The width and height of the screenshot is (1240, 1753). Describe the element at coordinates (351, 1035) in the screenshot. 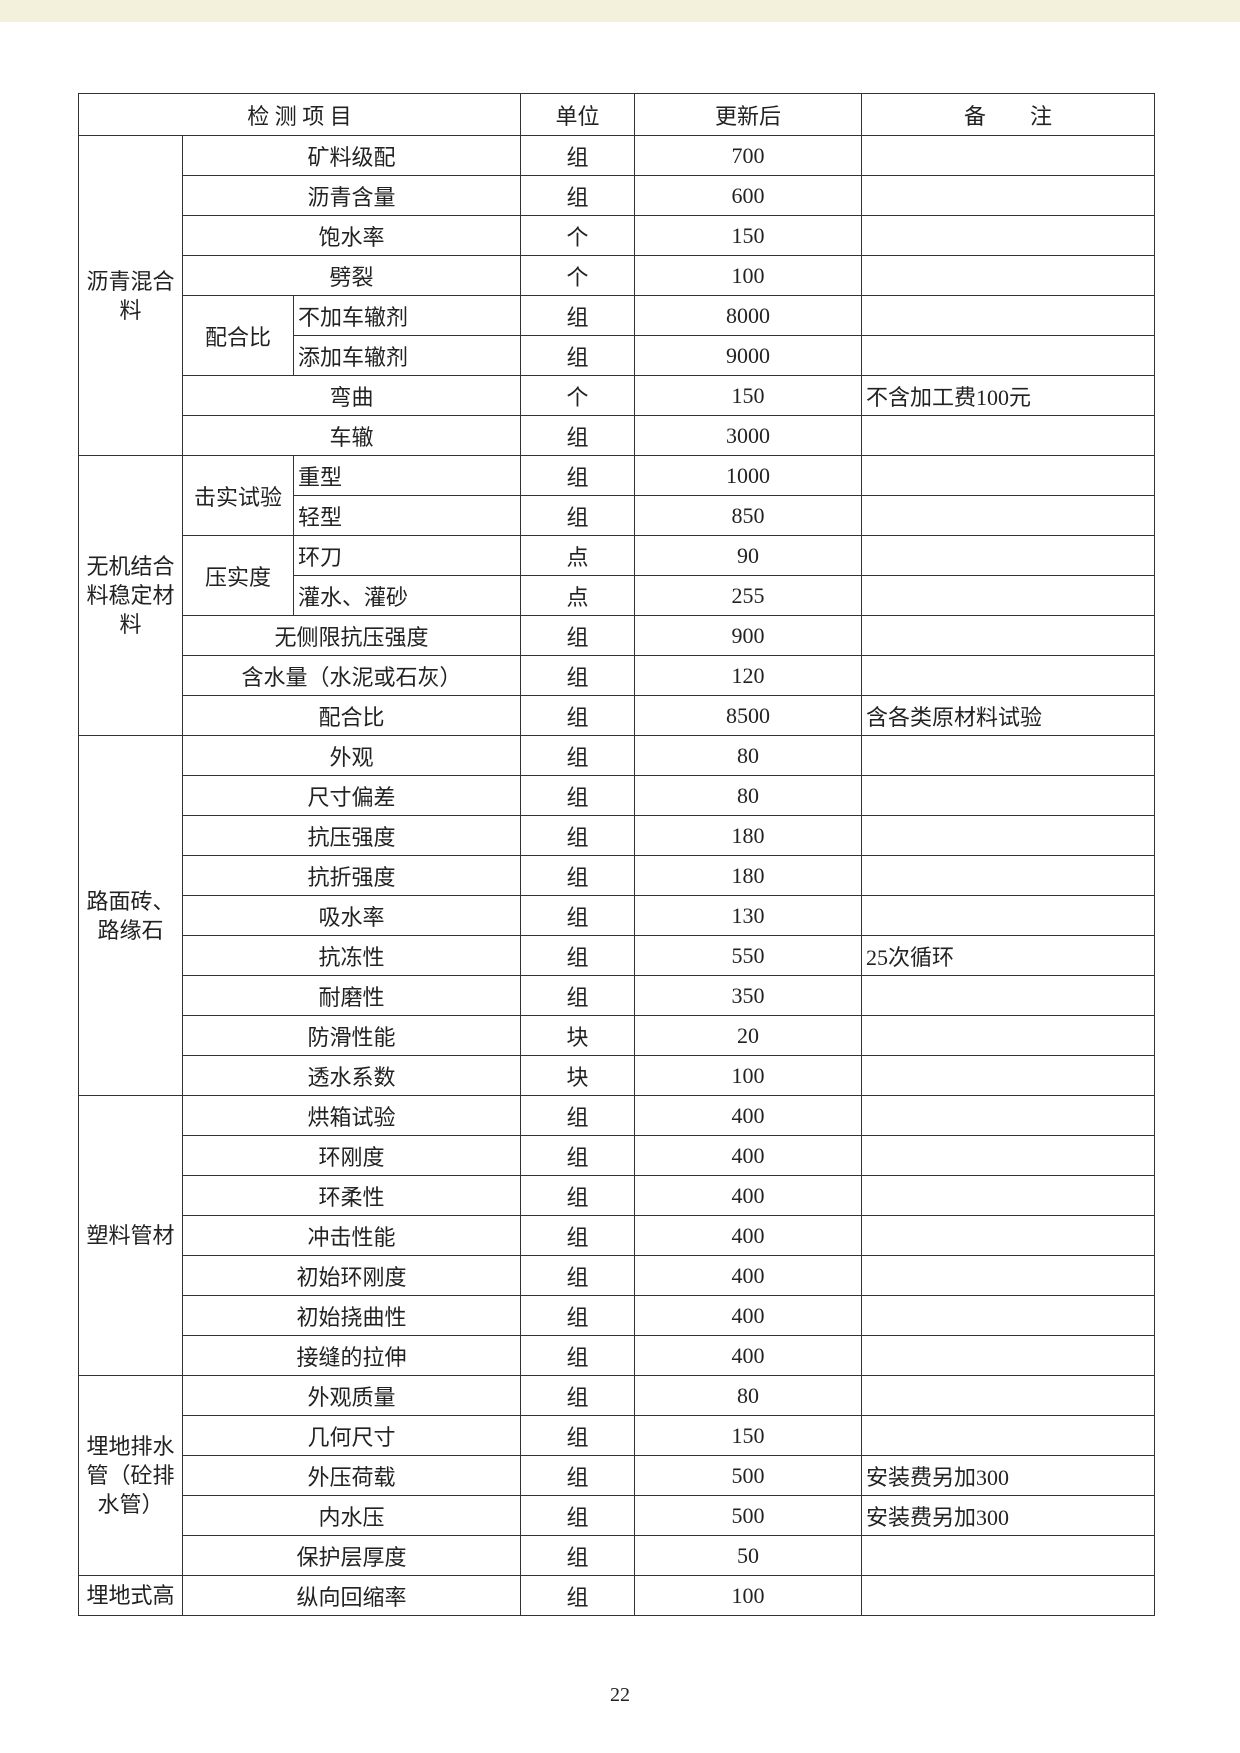

I see `item: 防滑性能` at that location.